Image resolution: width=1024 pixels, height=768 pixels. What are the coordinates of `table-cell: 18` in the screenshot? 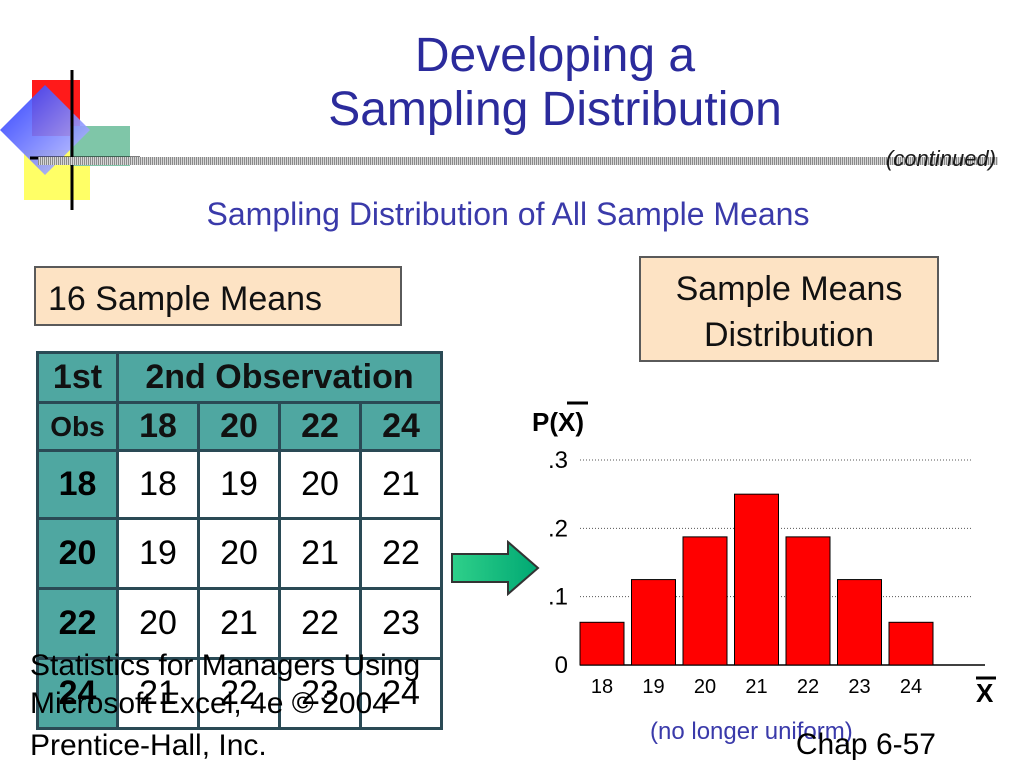 It's located at (158, 484).